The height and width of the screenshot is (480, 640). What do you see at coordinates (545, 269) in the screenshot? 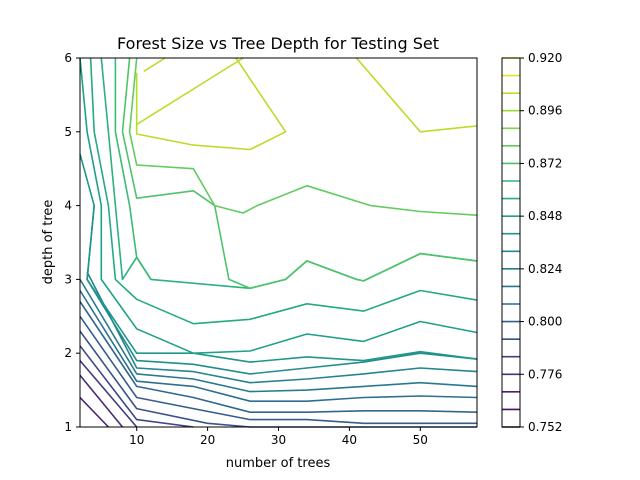
I see `colorbar-tick-label: 0.824` at bounding box center [545, 269].